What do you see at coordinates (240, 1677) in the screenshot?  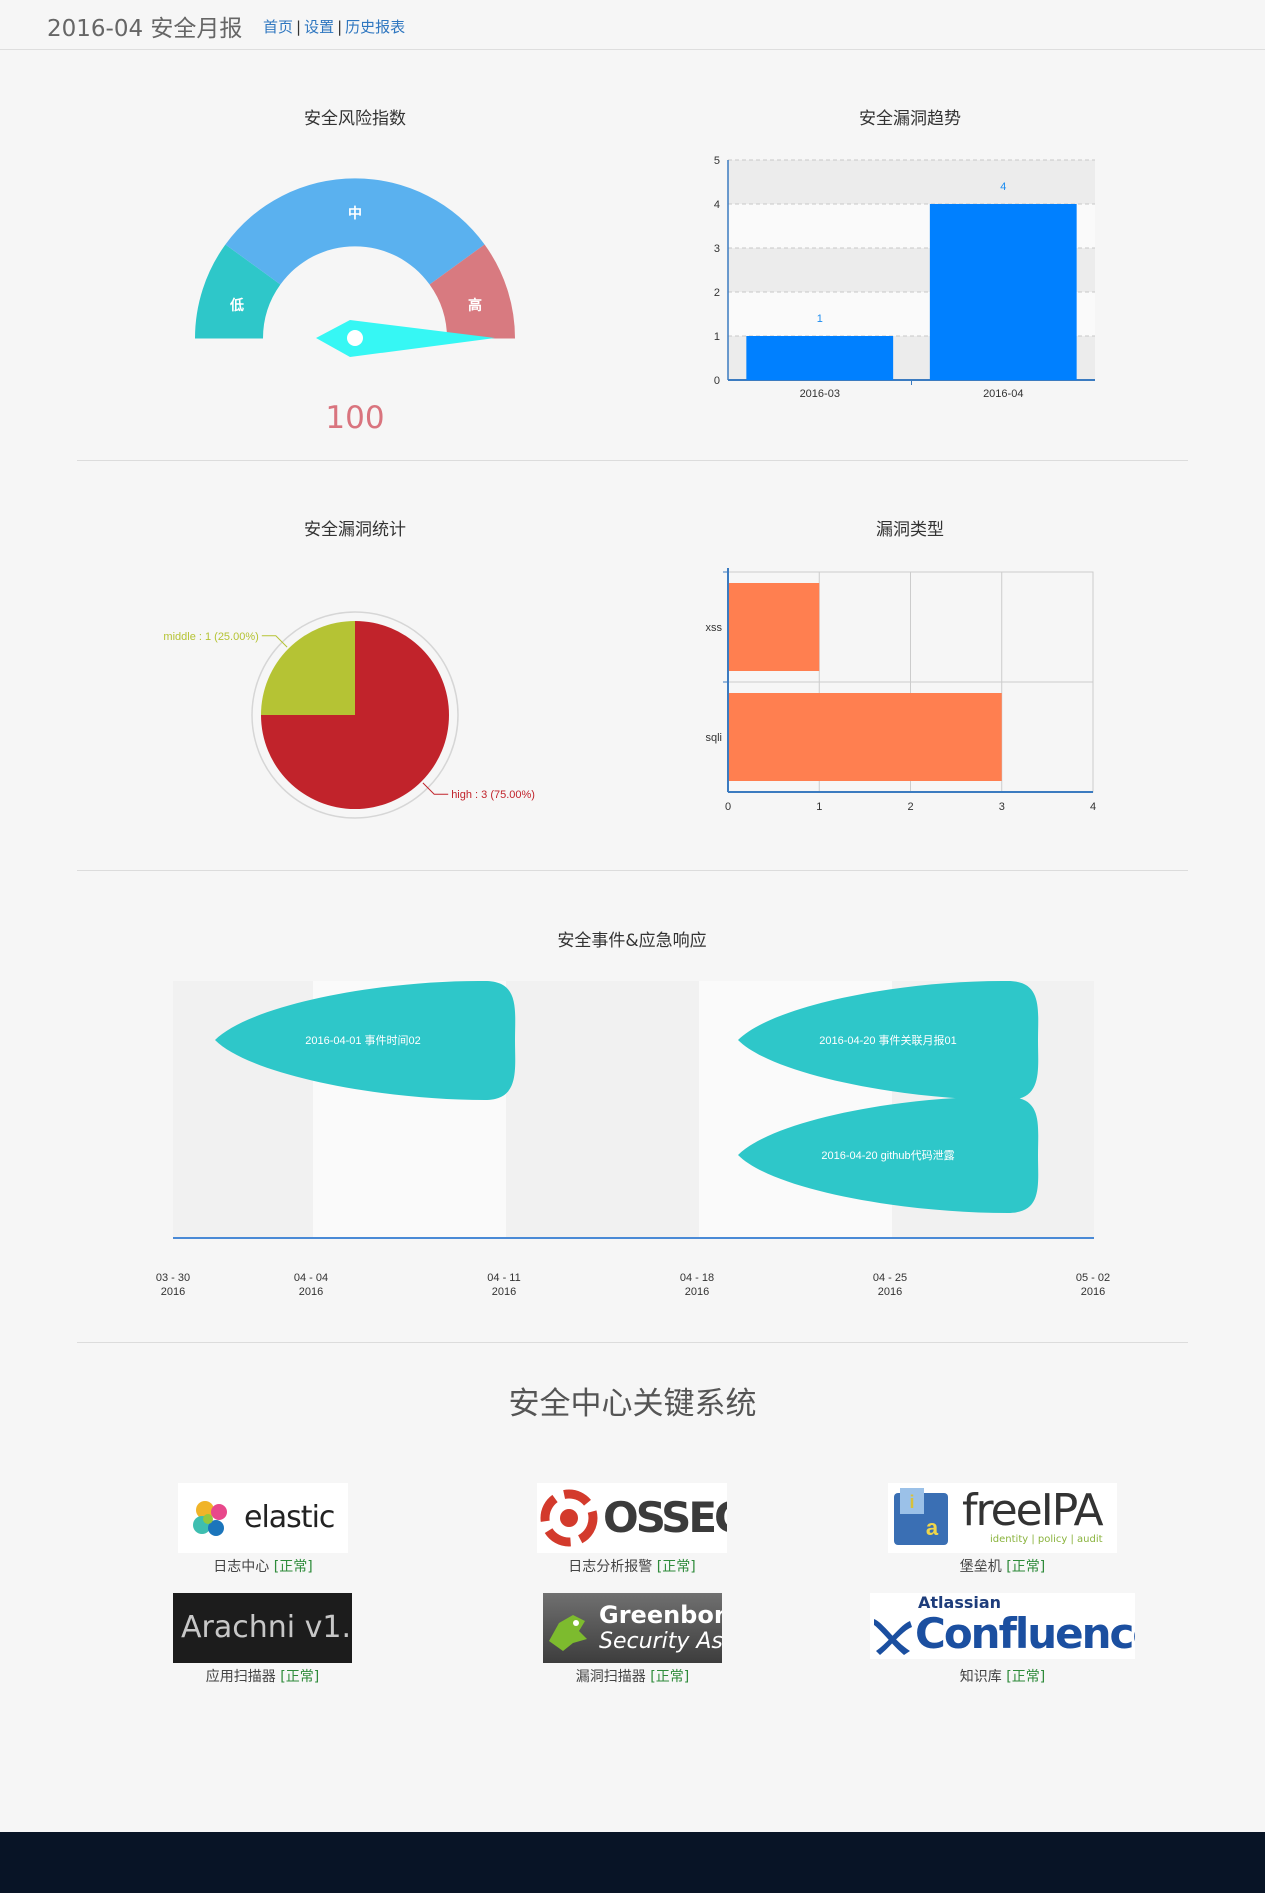 I see `system-name: 应用扫描器` at bounding box center [240, 1677].